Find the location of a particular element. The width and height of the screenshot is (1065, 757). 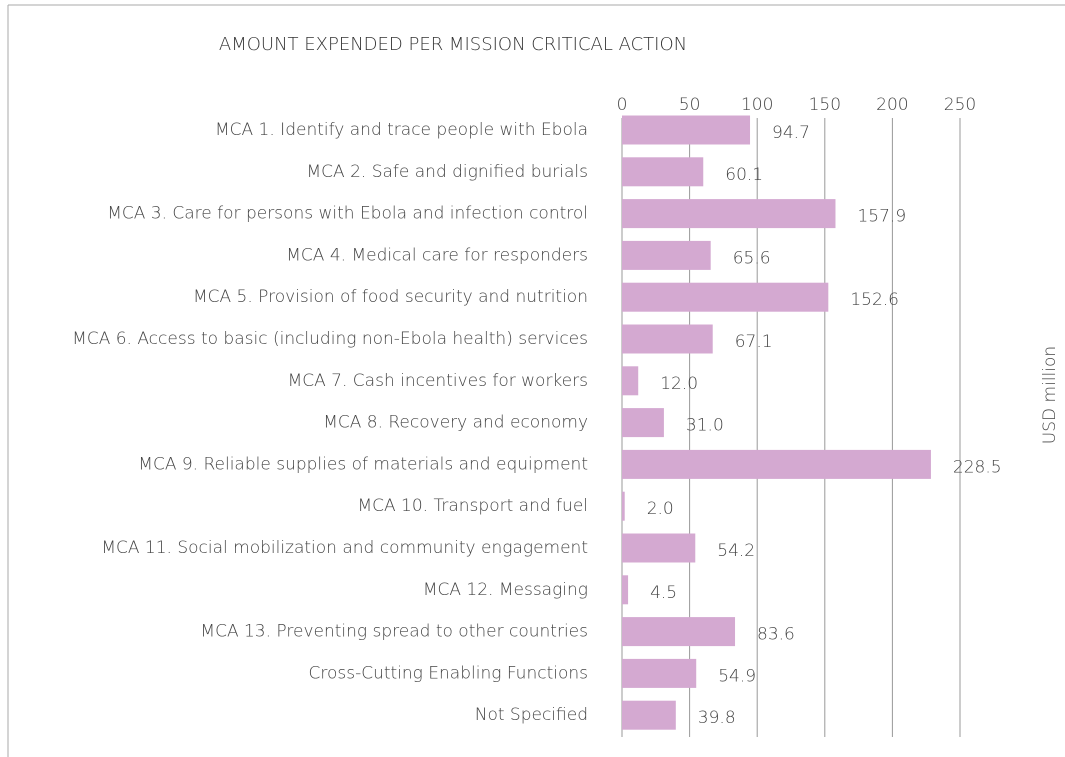

value-label: 94.7 is located at coordinates (791, 133).